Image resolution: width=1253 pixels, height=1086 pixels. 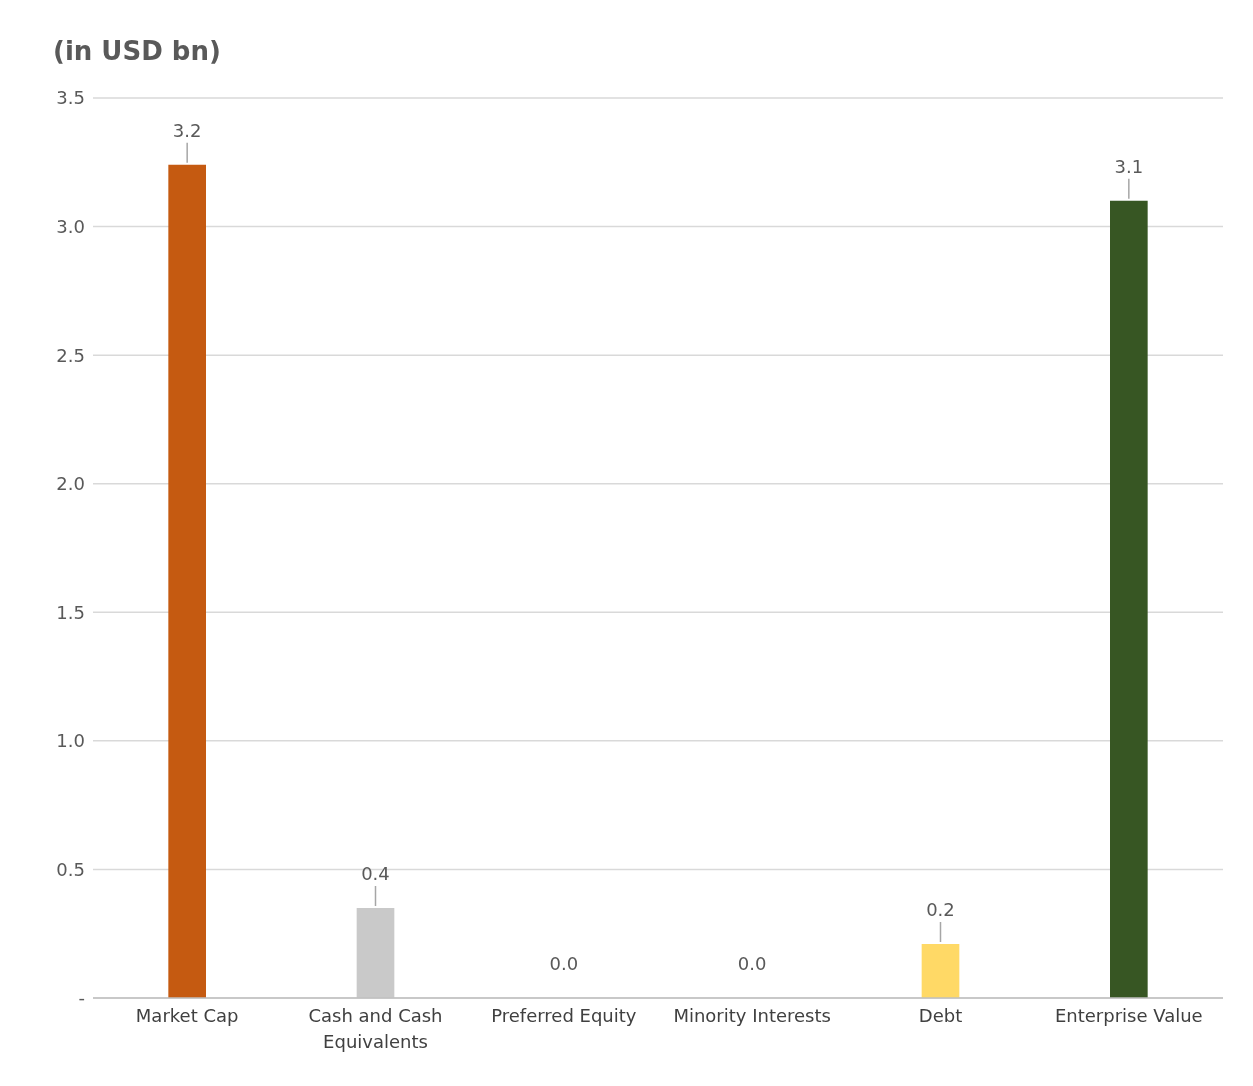 What do you see at coordinates (752, 1015) in the screenshot?
I see `x-tick-label: Minority Interests` at bounding box center [752, 1015].